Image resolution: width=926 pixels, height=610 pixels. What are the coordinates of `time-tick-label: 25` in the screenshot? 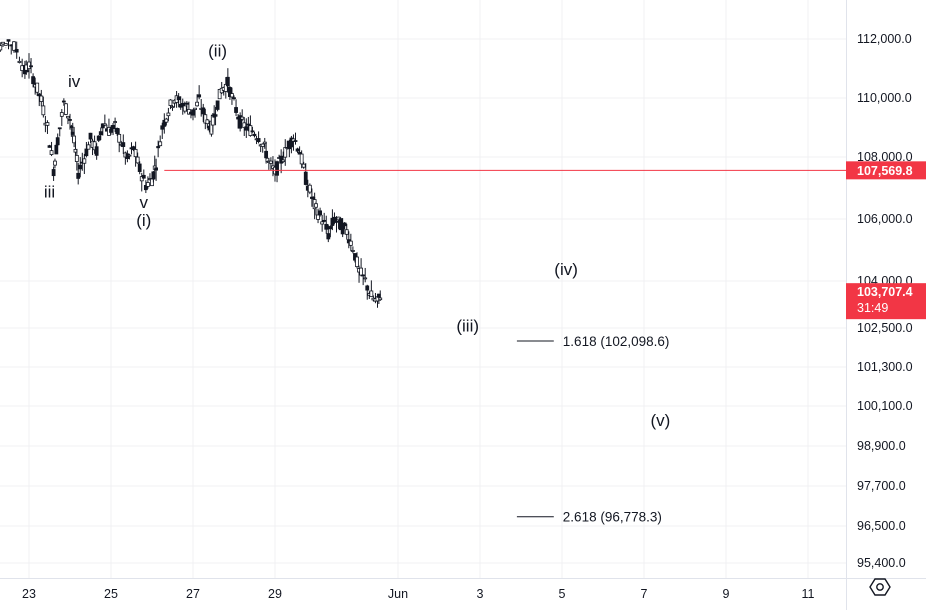 It's located at (111, 594).